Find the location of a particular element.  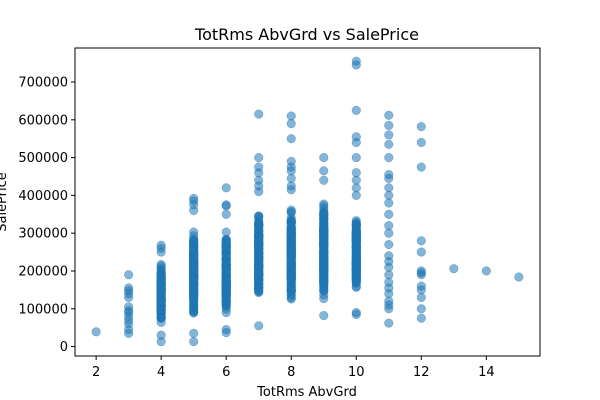

y-tick-label: 0 is located at coordinates (64, 347).